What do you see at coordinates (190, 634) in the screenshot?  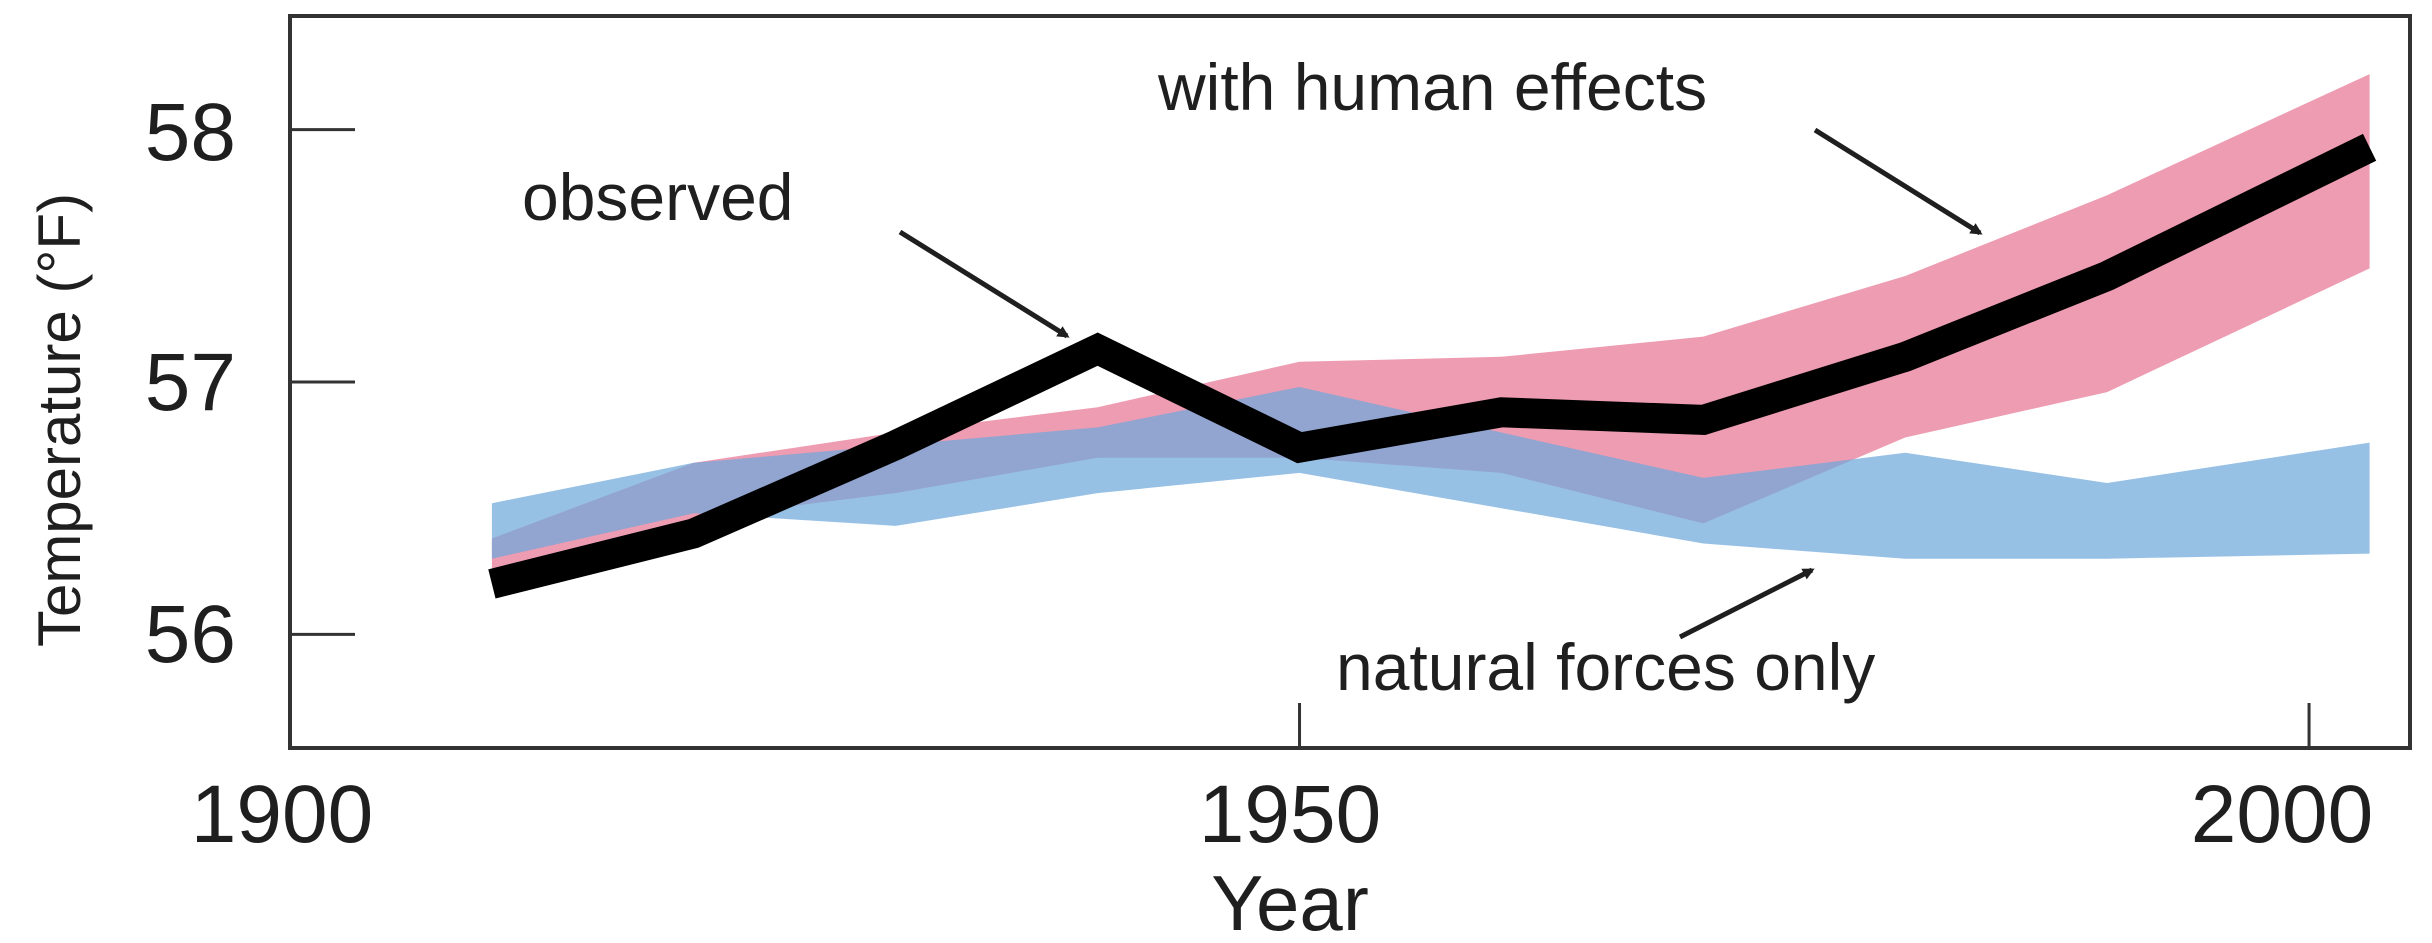 I see `y-tick-label-56: 56` at bounding box center [190, 634].